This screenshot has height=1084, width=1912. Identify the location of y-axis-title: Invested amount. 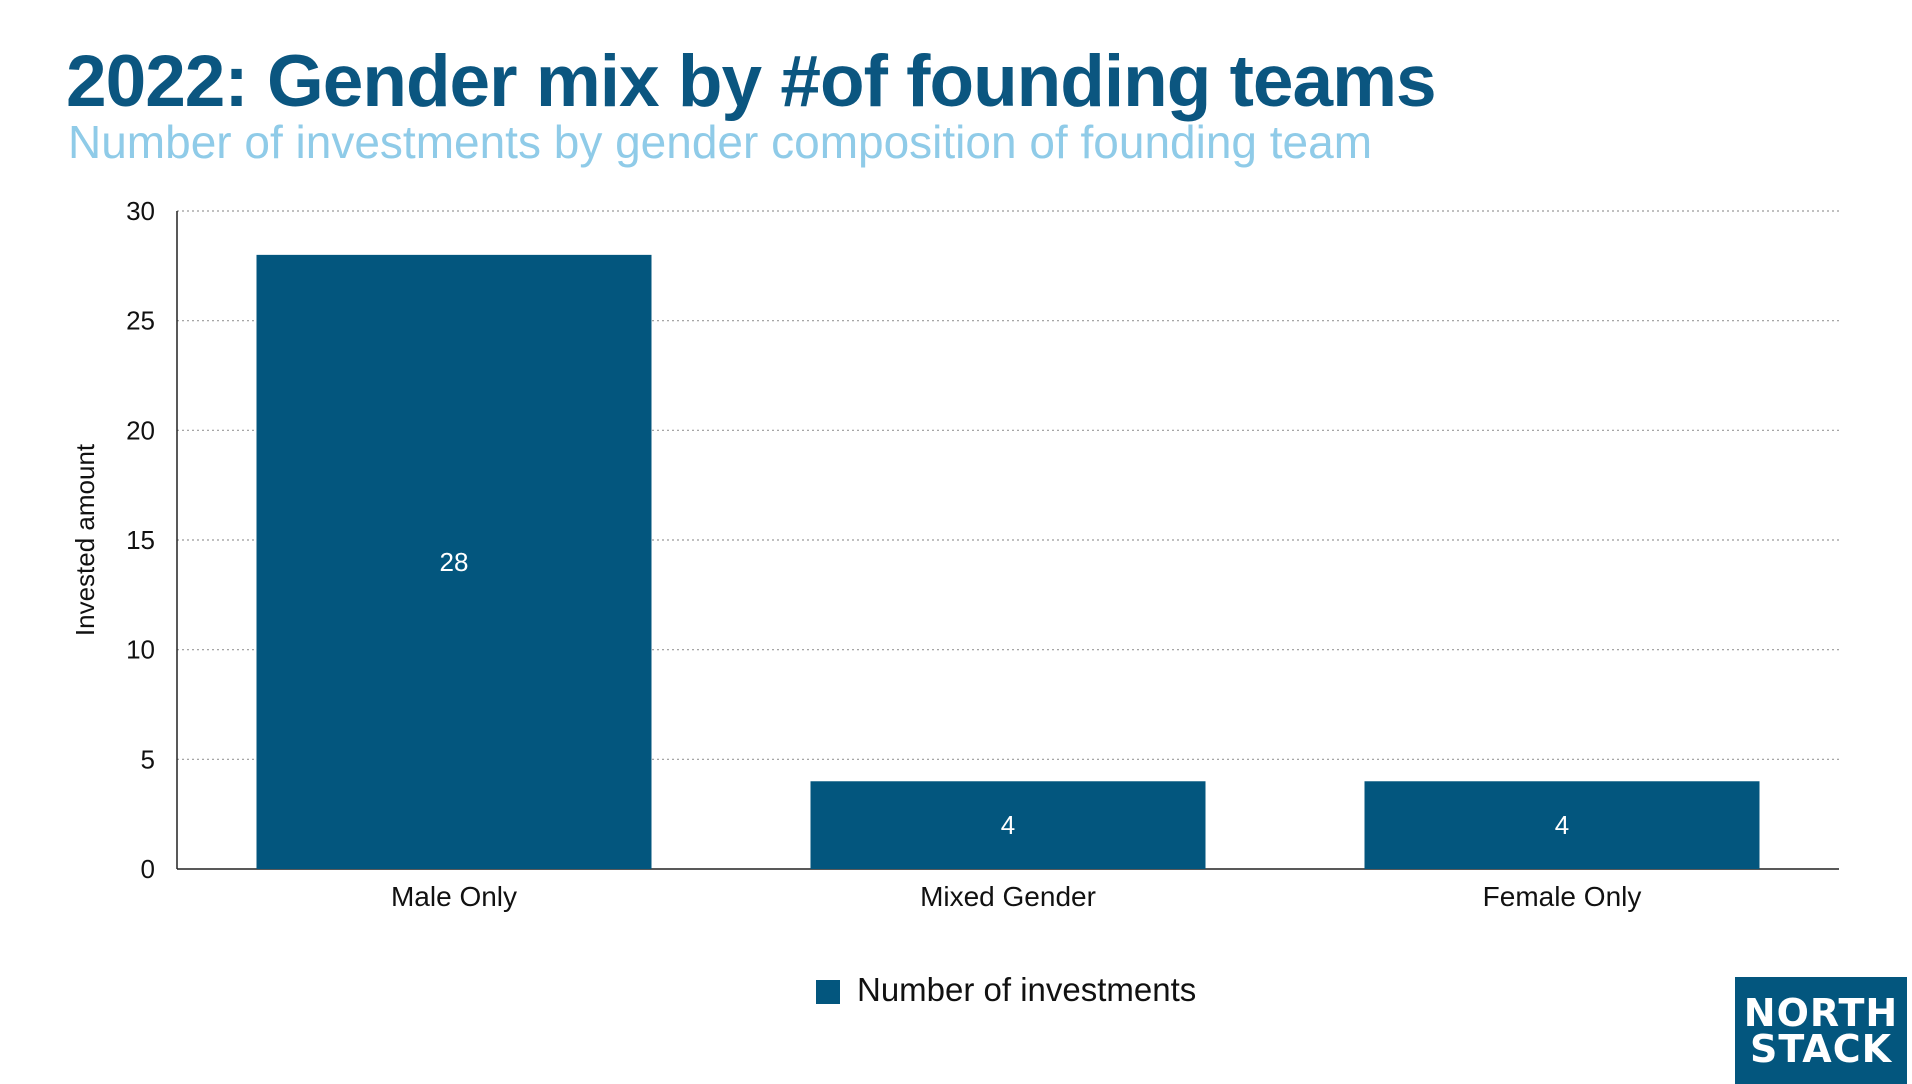
(85, 539).